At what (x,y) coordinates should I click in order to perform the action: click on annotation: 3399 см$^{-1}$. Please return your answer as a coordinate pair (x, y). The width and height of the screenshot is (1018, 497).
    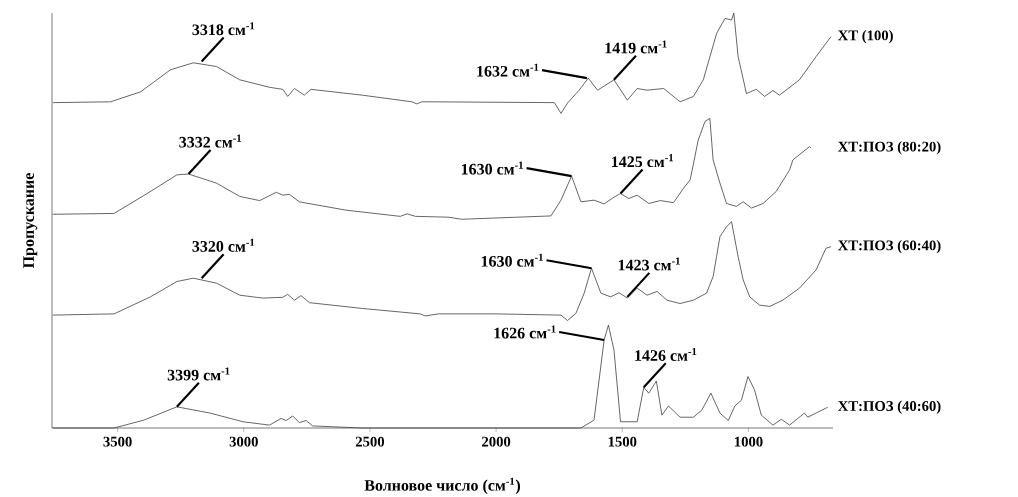
    Looking at the image, I should click on (198, 374).